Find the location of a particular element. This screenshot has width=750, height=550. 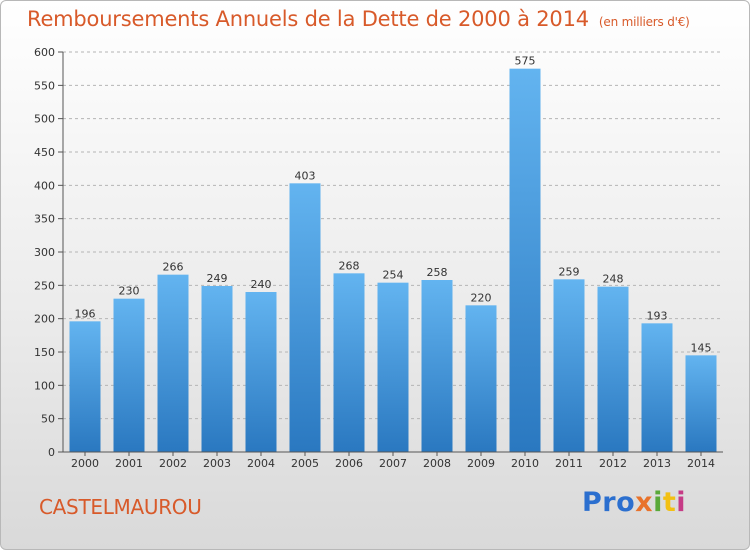

proxiti-logo: Proxiti is located at coordinates (637, 507).